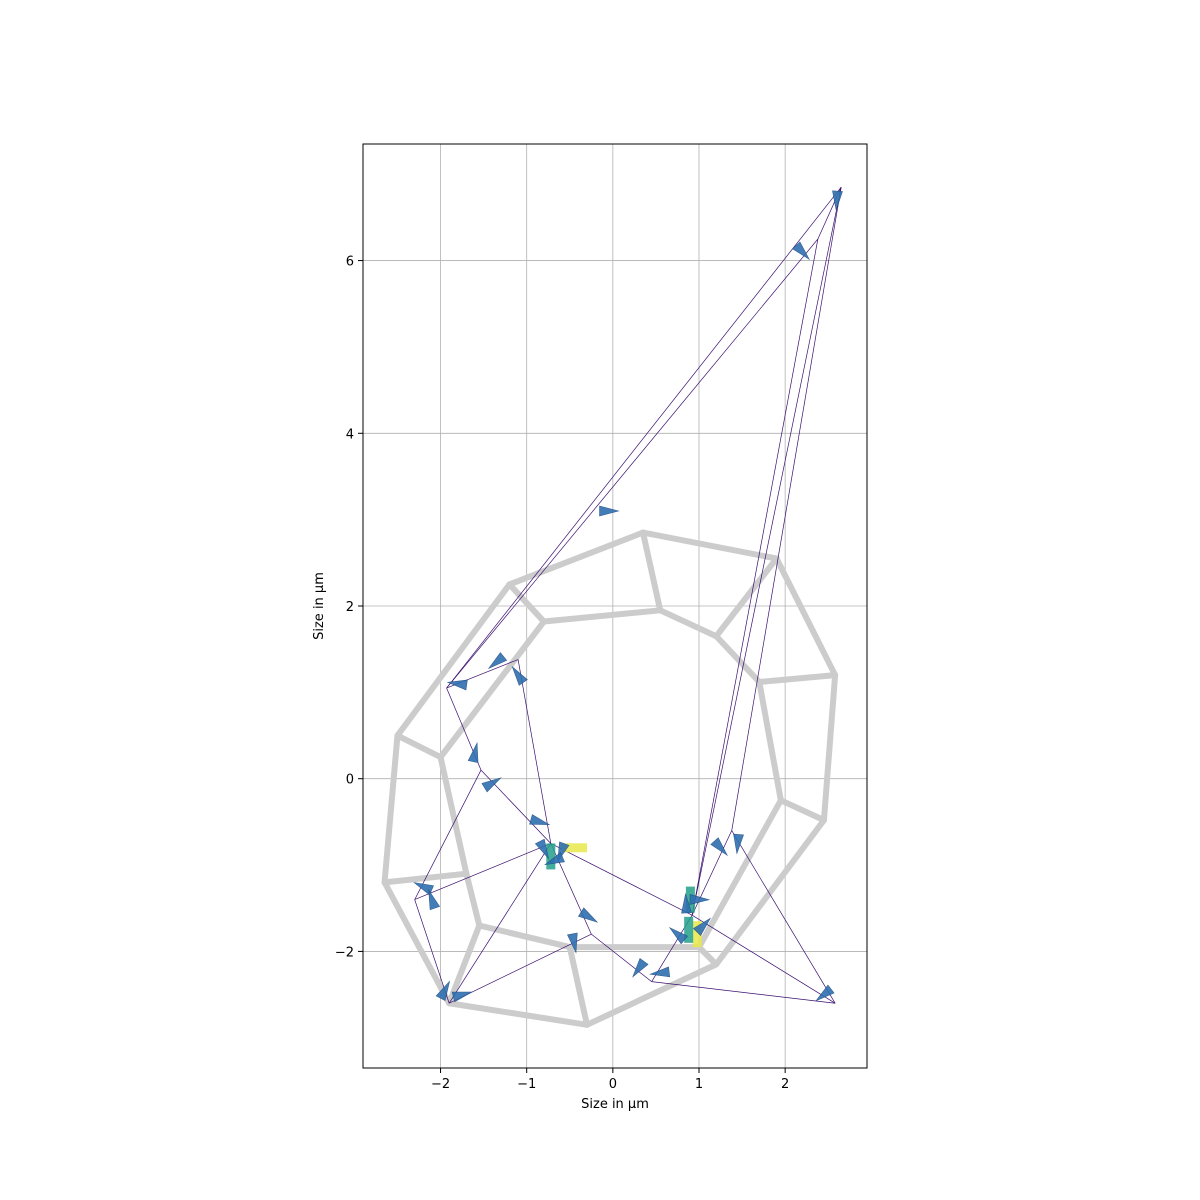 This screenshot has height=1200, width=1200. I want to click on y-tick-label: 6, so click(350, 262).